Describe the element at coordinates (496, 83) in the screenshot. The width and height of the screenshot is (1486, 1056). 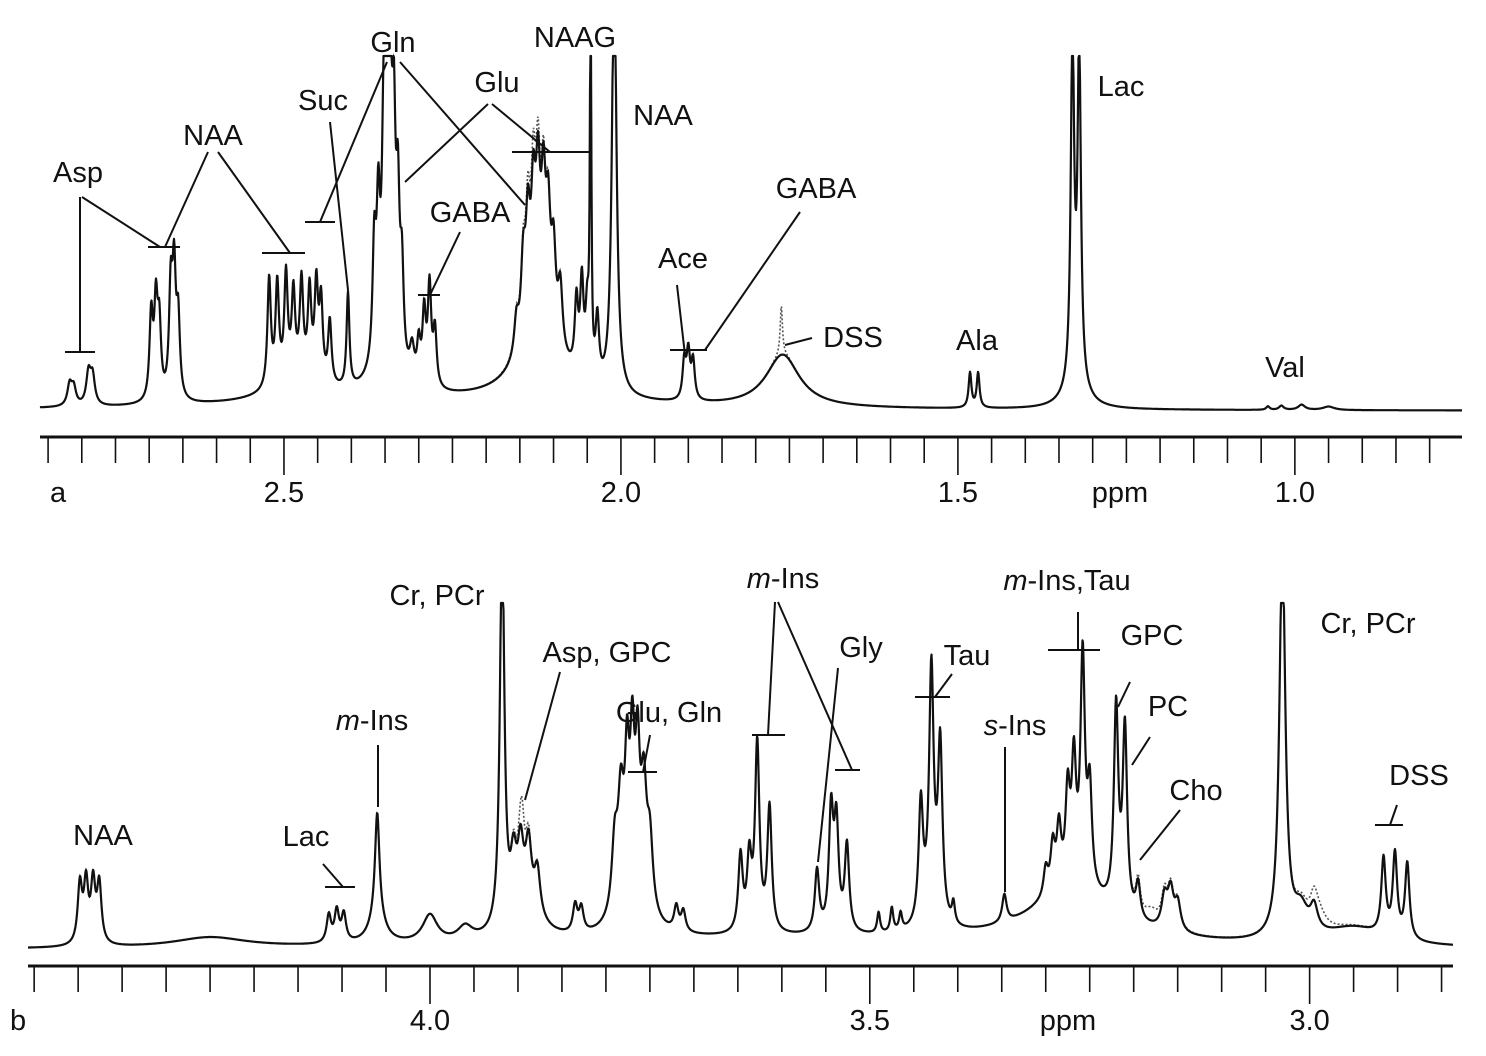
I see `peak-label: Glu` at that location.